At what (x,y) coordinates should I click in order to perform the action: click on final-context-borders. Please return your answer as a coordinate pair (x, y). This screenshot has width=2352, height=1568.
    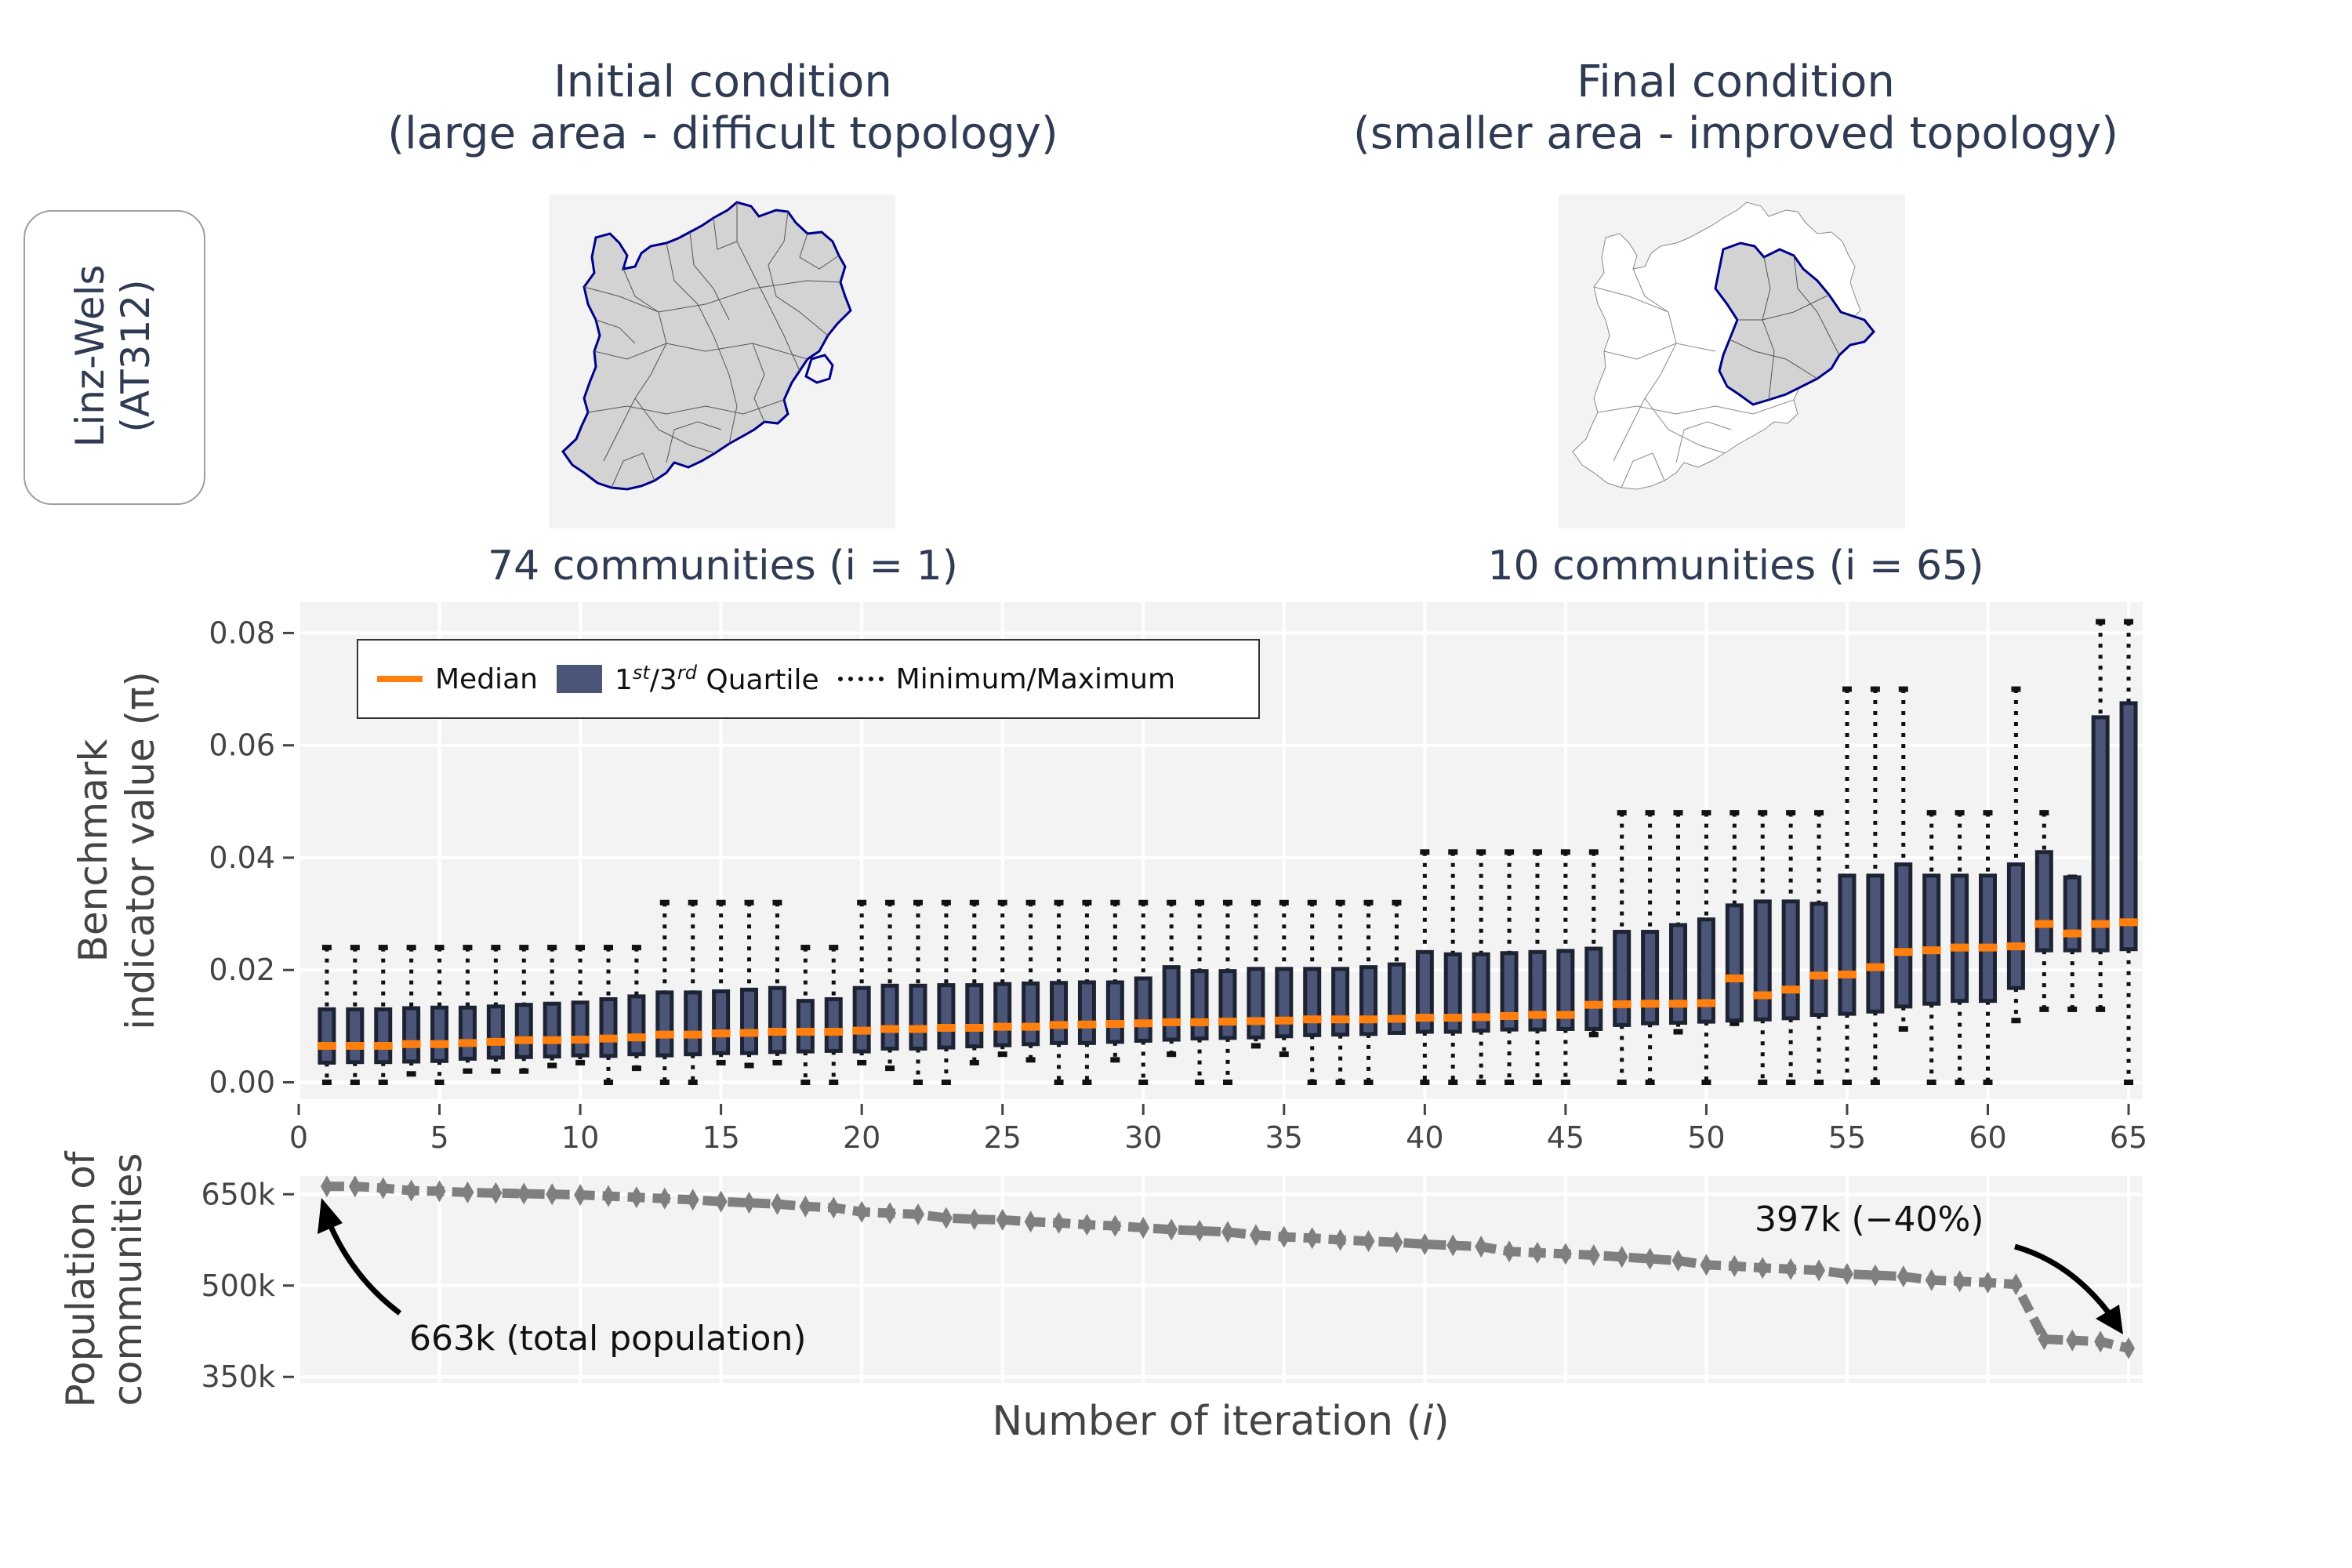
    Looking at the image, I should click on (1694, 378).